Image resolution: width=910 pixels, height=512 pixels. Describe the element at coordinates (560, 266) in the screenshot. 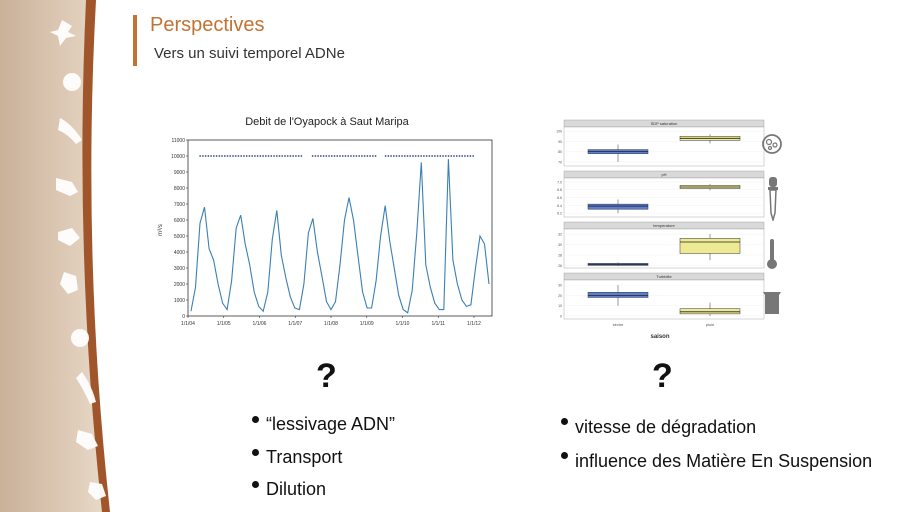

I see `y-tick-label: 26` at that location.